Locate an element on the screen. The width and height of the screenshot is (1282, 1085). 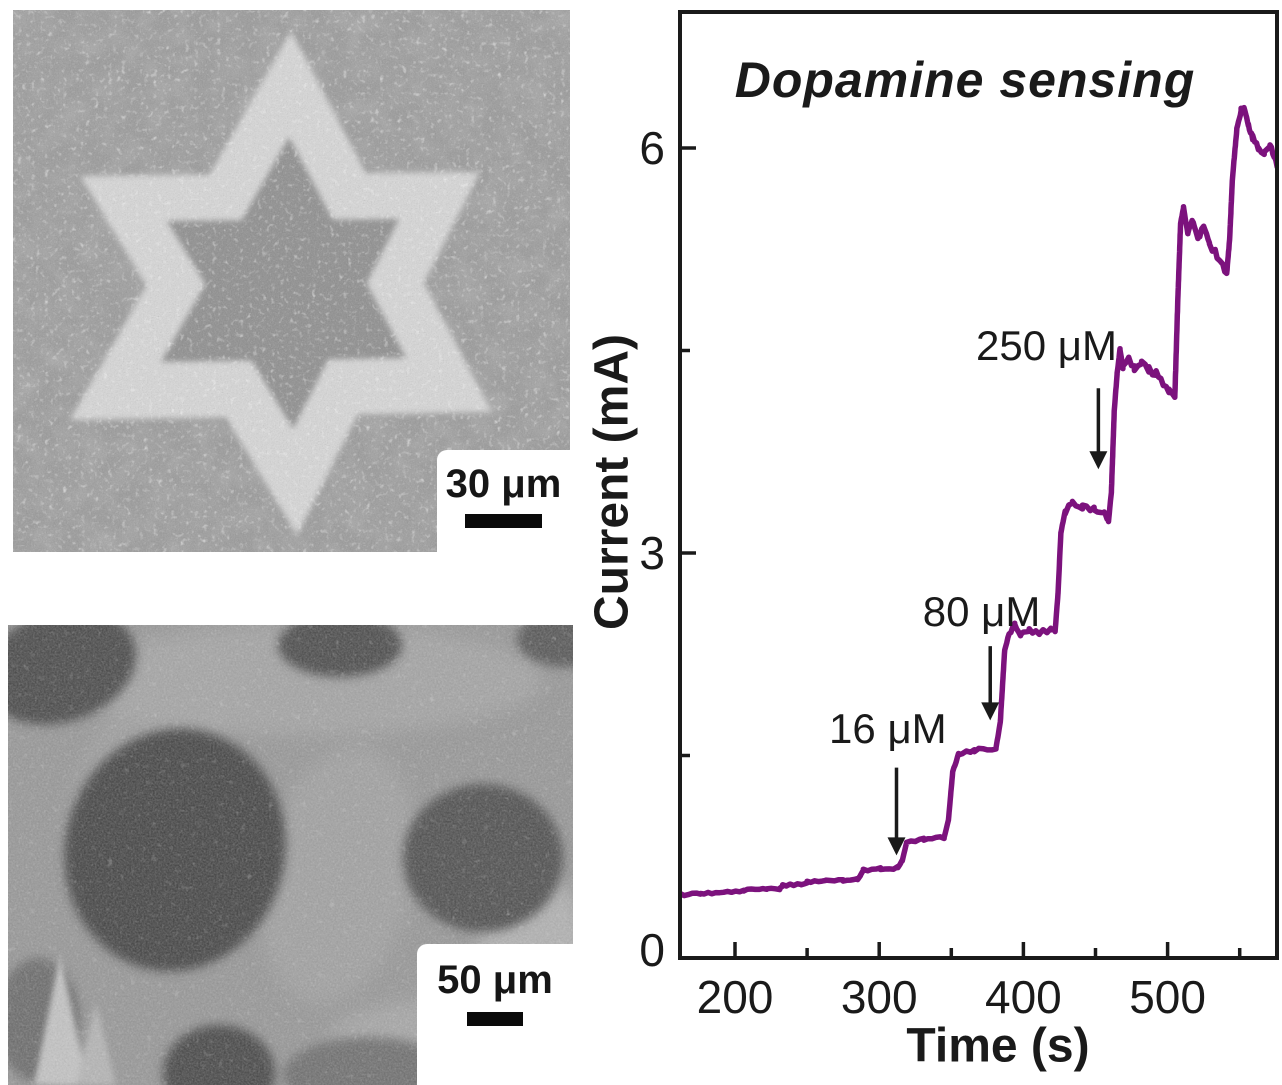
scale-bar-label-50um: 50 μm is located at coordinates (495, 980).